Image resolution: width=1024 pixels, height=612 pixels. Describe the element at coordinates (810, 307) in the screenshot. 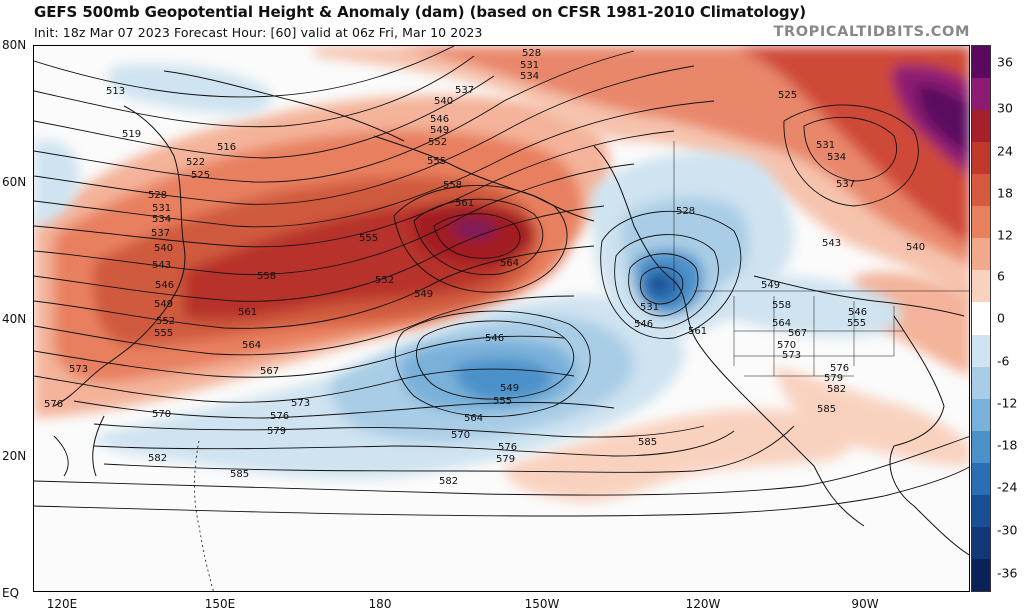

I see `negative-anomaly-plains` at that location.